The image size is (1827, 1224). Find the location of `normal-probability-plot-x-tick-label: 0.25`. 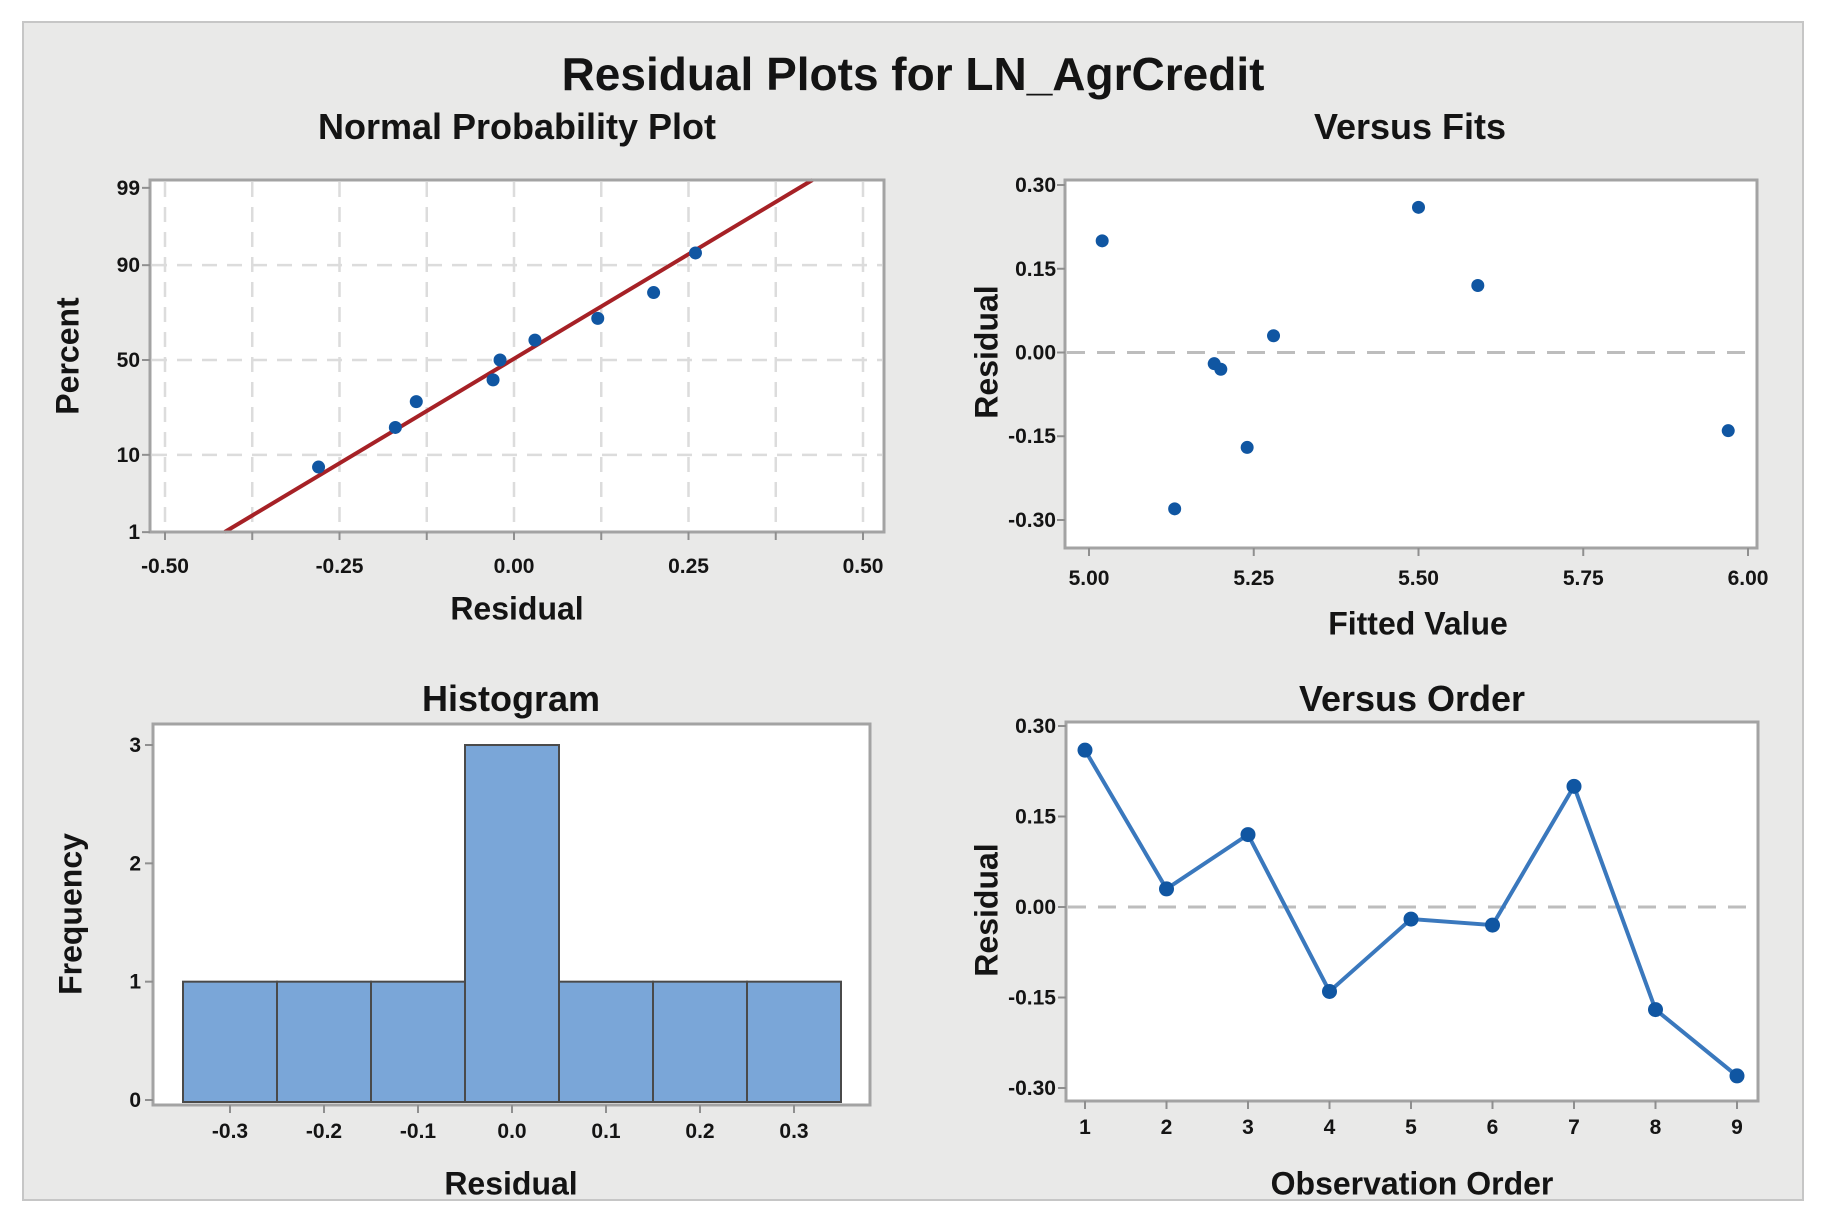

normal-probability-plot-x-tick-label: 0.25 is located at coordinates (688, 566).